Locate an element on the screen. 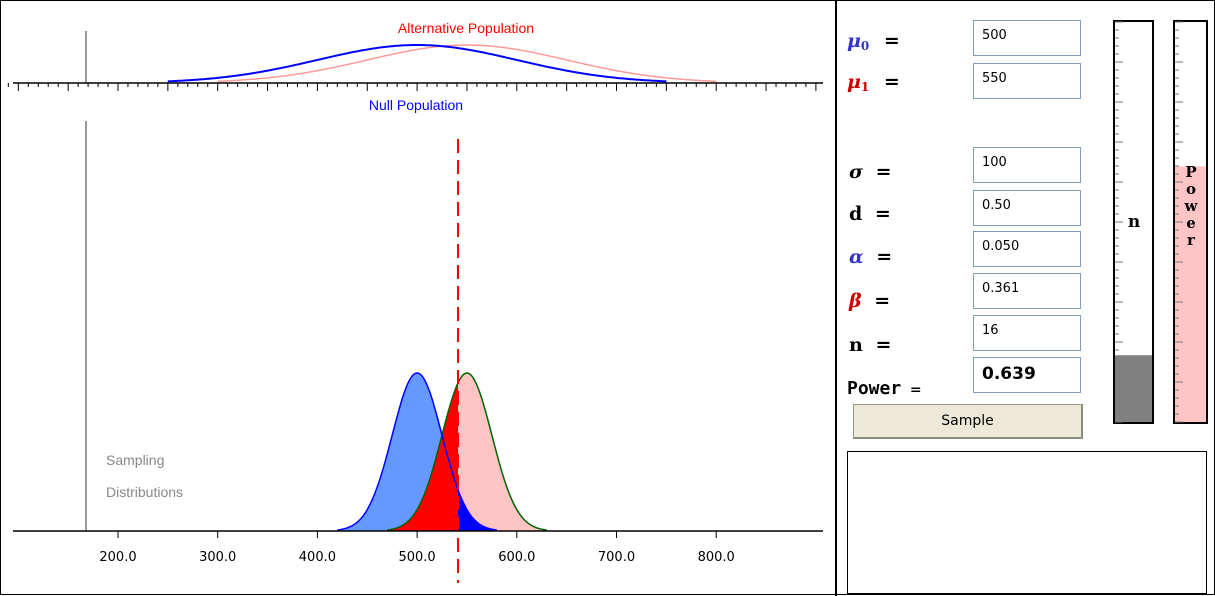 The height and width of the screenshot is (596, 1215). null-population-curve is located at coordinates (417, 63).